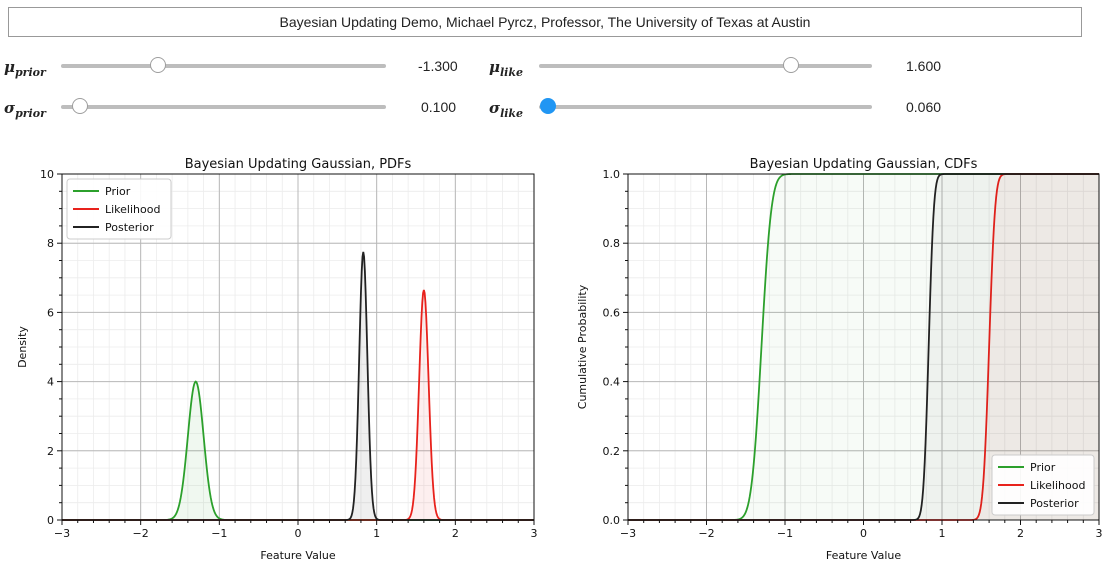 This screenshot has width=1115, height=575. I want to click on y-tick-label: 0.0, so click(612, 520).